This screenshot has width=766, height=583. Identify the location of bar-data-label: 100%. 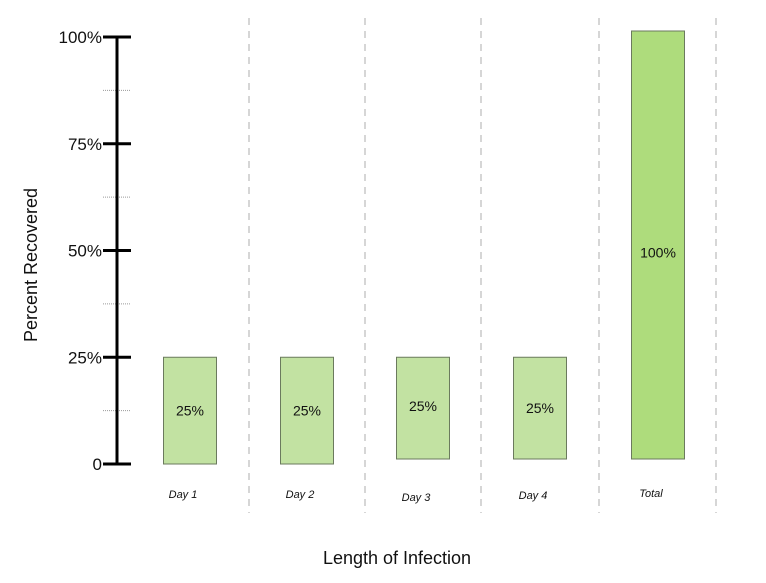
(658, 253).